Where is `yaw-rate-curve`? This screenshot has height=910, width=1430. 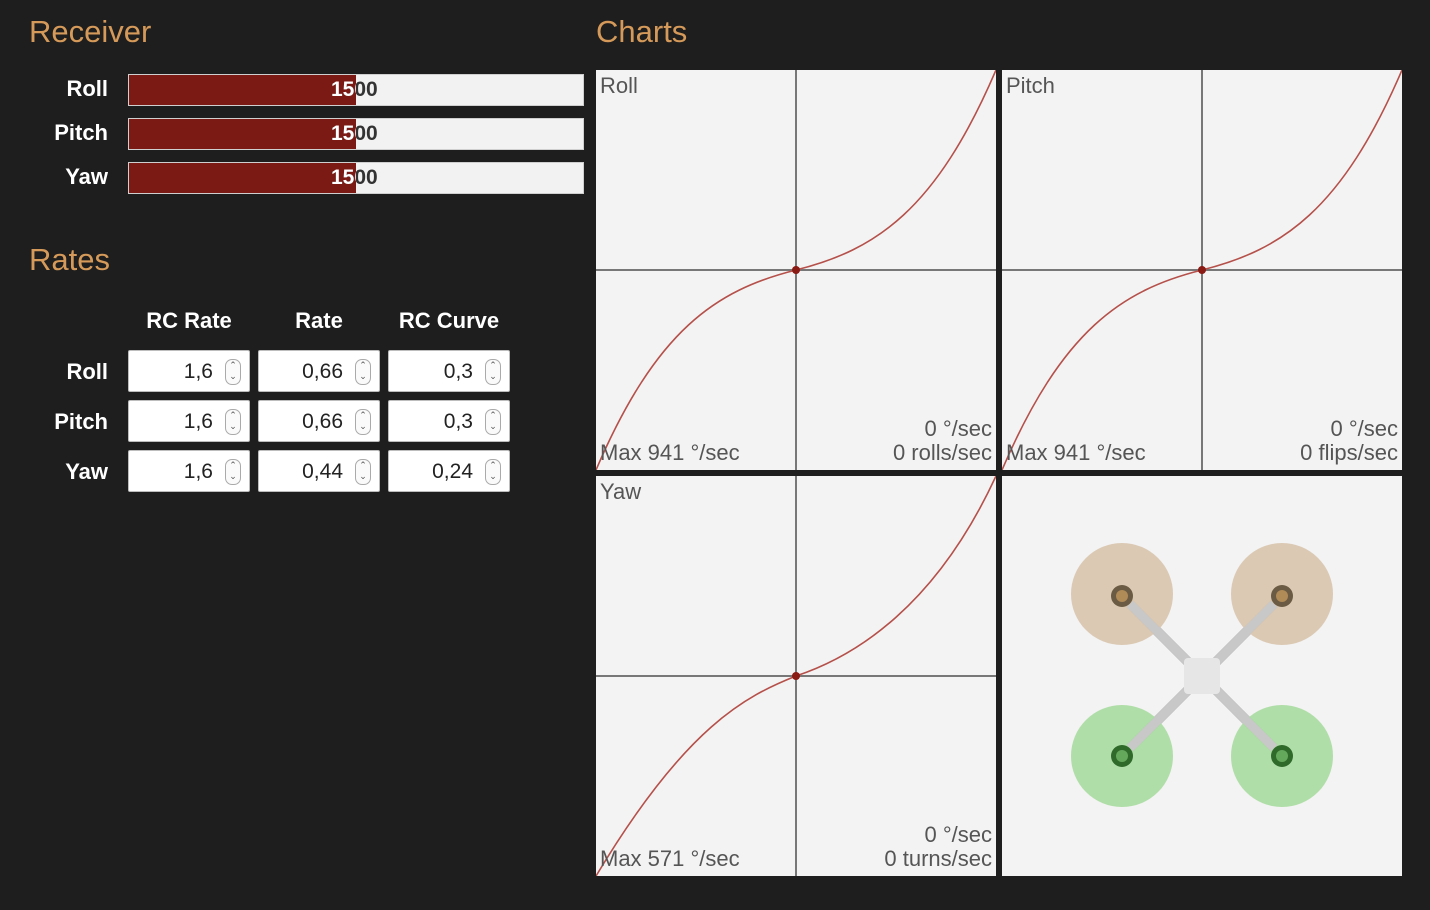 yaw-rate-curve is located at coordinates (796, 676).